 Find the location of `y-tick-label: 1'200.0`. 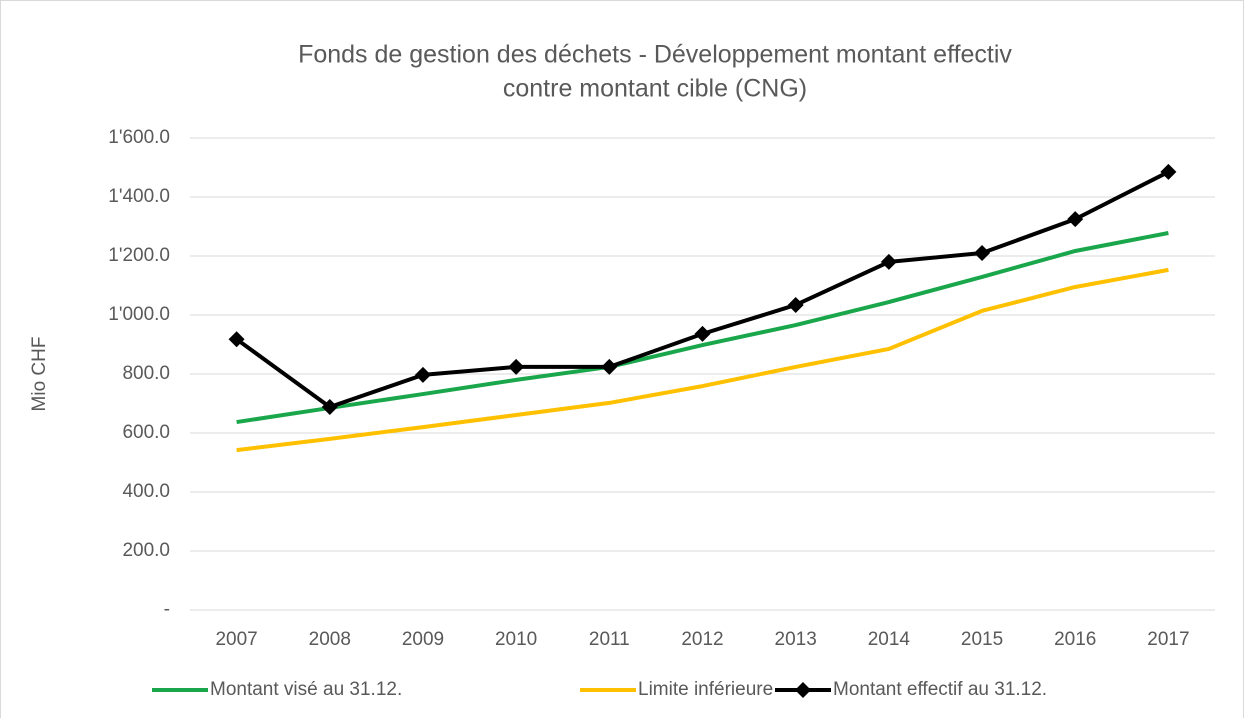

y-tick-label: 1'200.0 is located at coordinates (139, 255).